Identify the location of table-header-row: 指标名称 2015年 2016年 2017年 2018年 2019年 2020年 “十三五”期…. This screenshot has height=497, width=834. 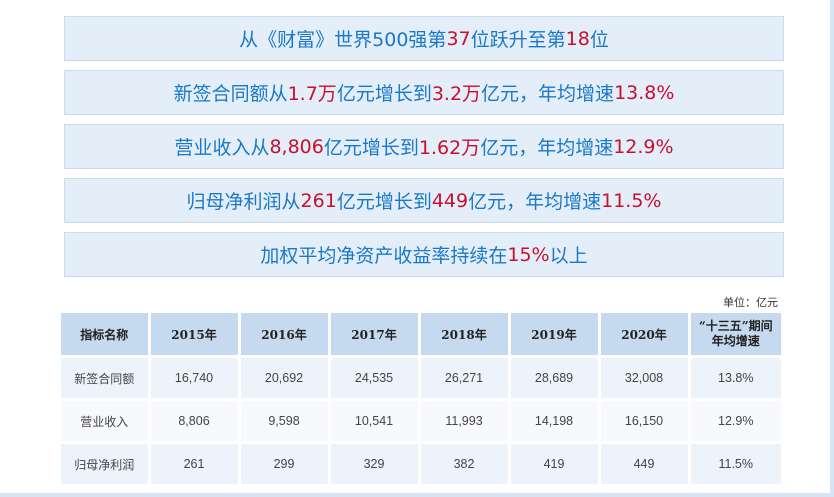
(421, 335).